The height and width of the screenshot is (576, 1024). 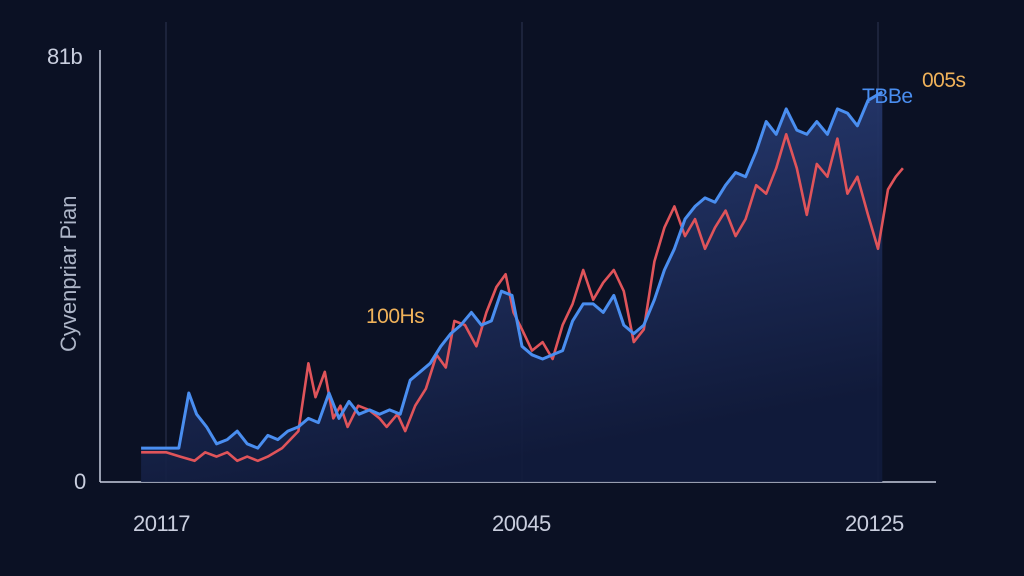 What do you see at coordinates (395, 316) in the screenshot?
I see `annotation-orange-mid: 100Hs` at bounding box center [395, 316].